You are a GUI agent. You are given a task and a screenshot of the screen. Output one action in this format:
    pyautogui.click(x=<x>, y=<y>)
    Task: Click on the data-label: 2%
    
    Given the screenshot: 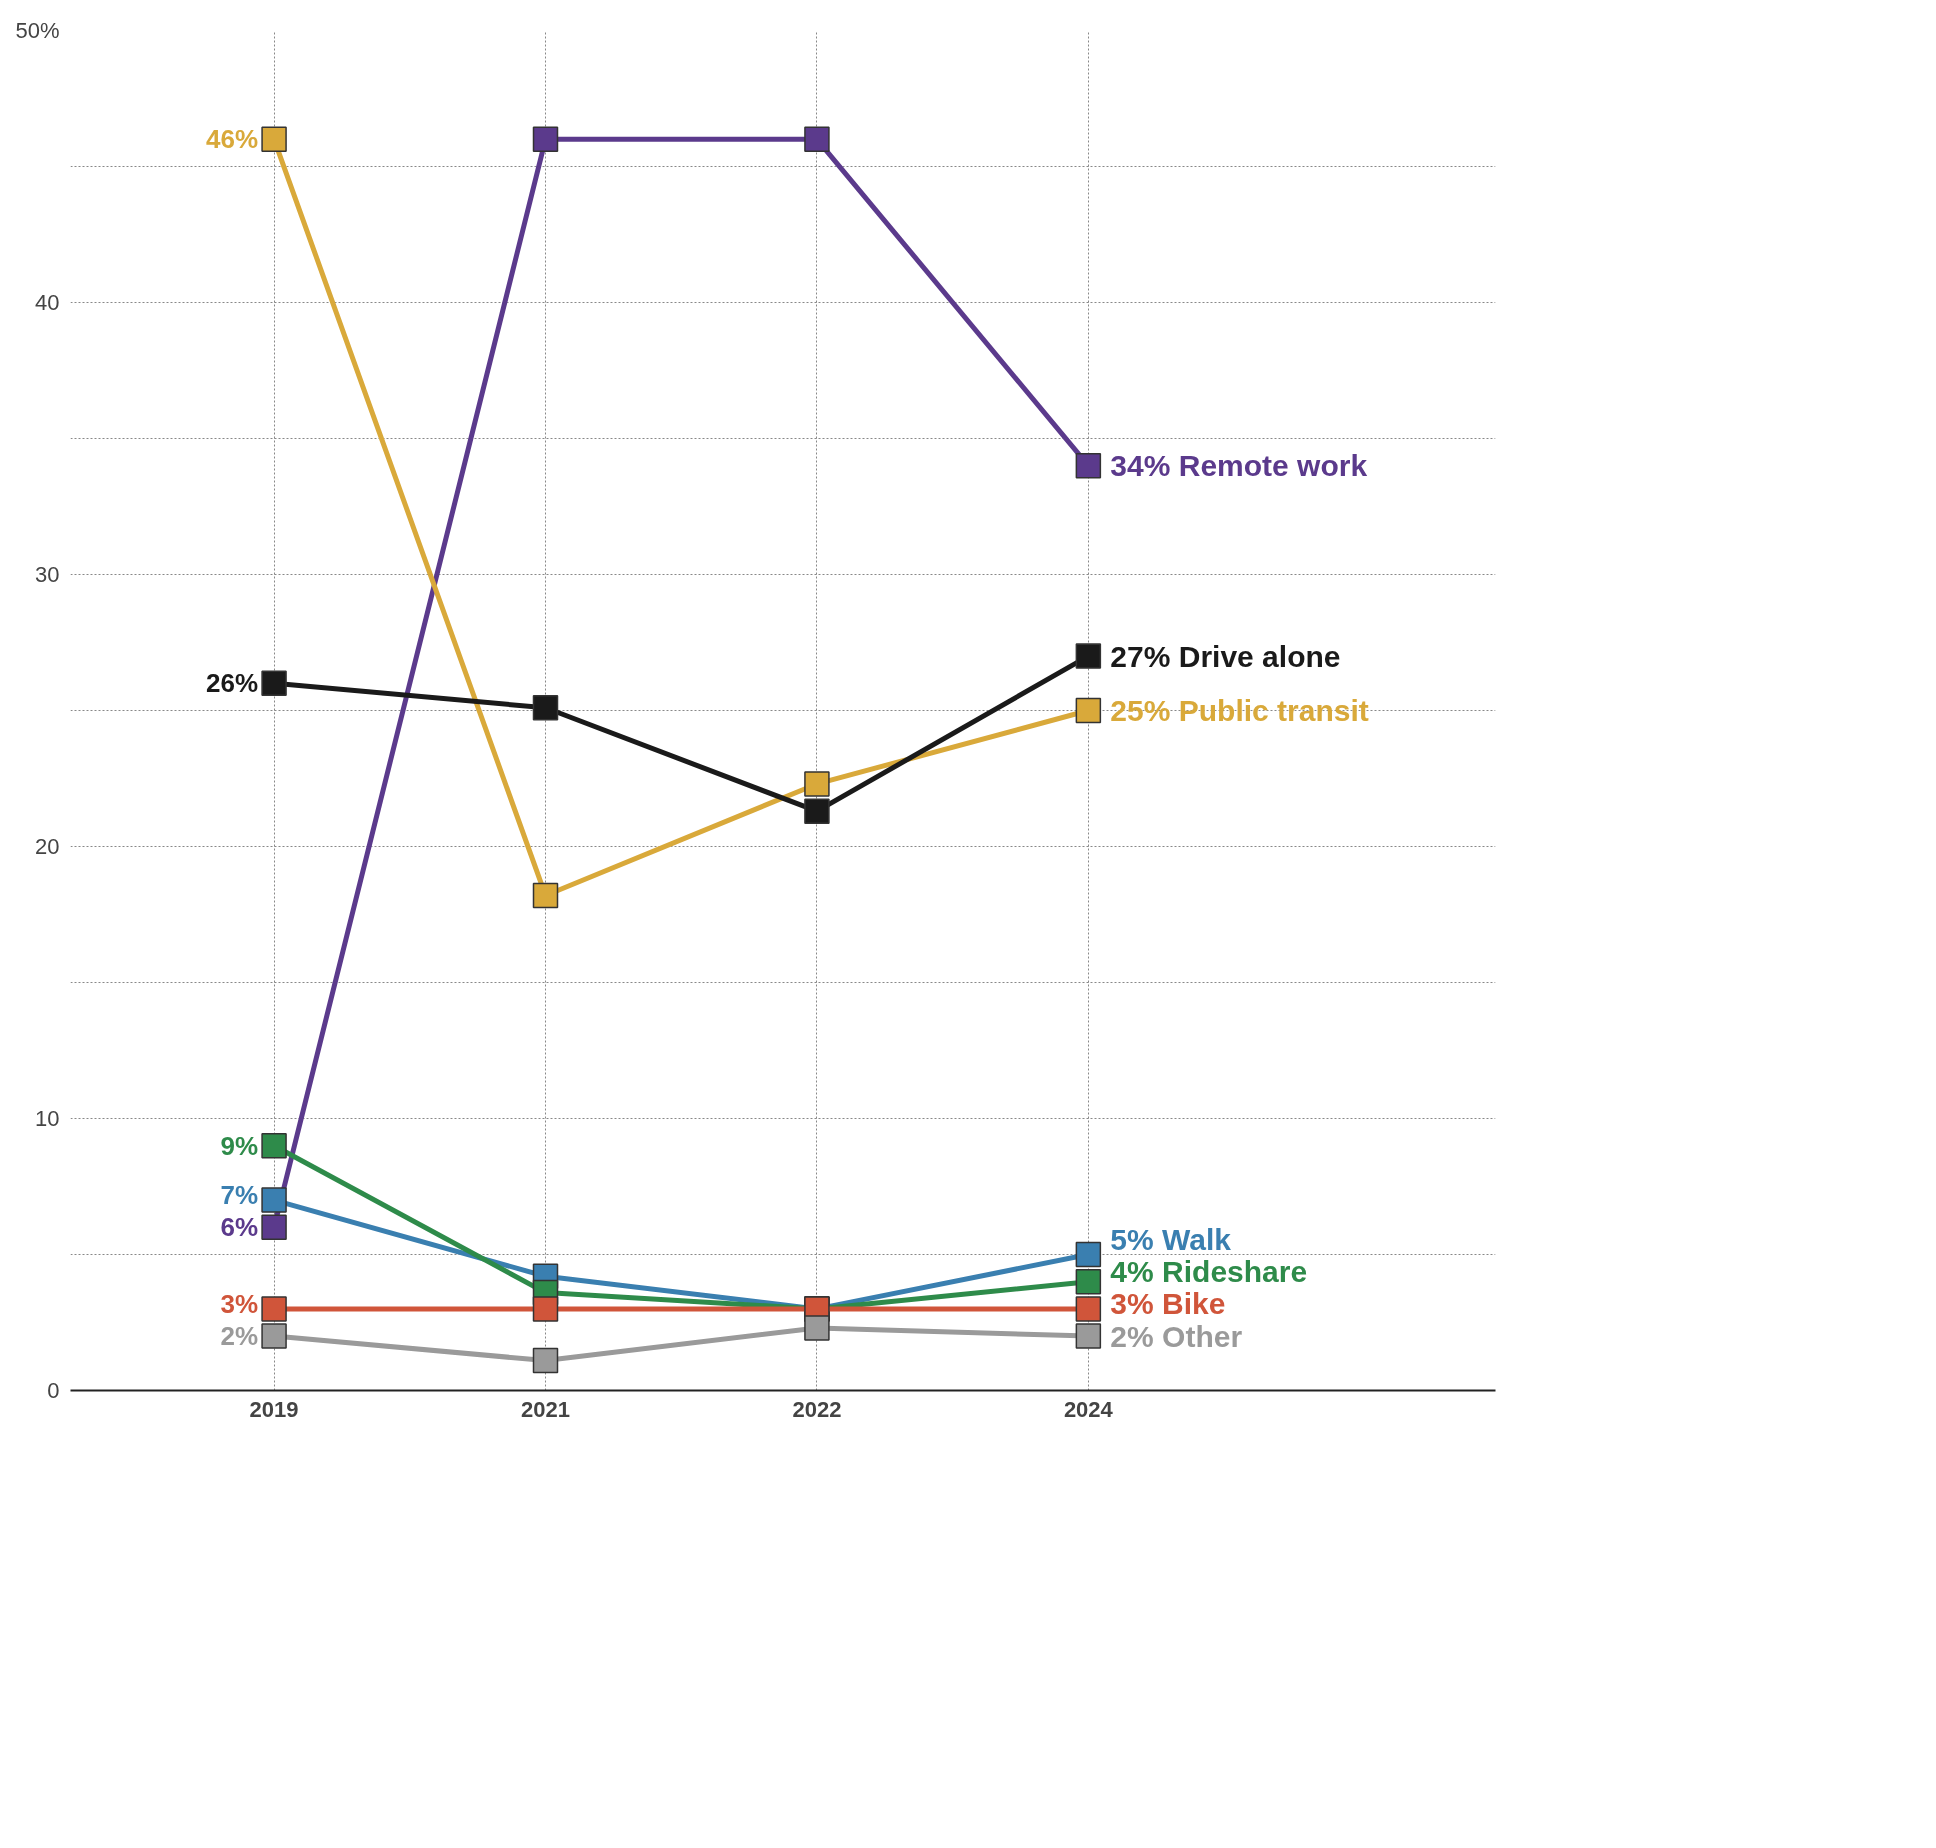 What is the action you would take?
    pyautogui.click(x=239, y=1336)
    